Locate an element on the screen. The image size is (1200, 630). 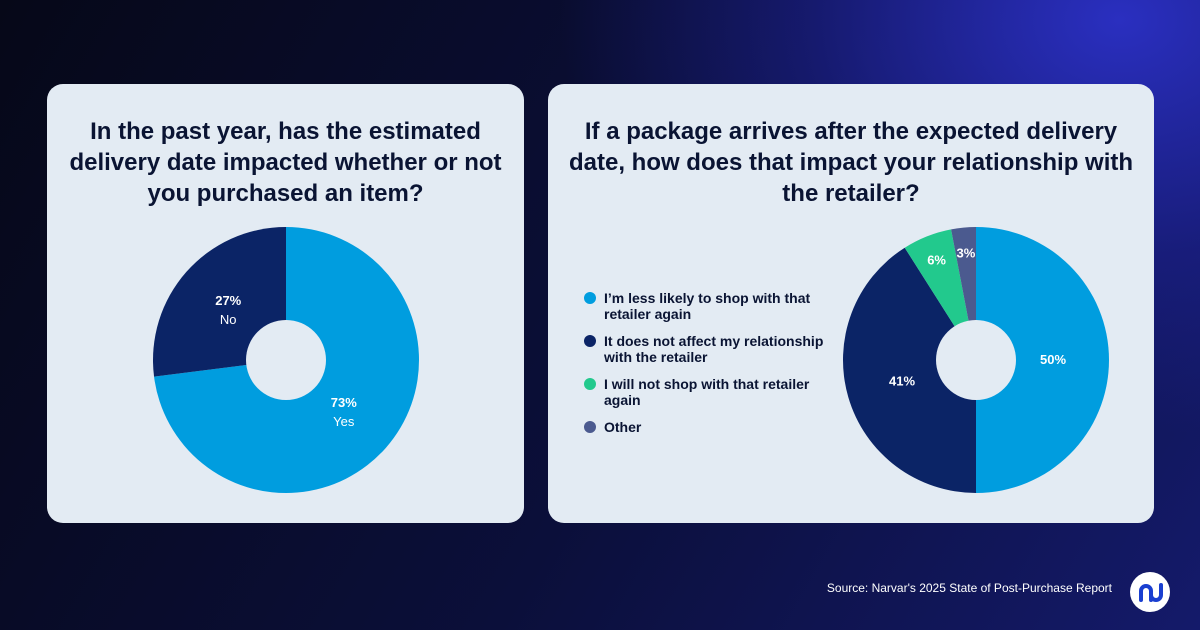
slice-value-label: 27% is located at coordinates (228, 300).